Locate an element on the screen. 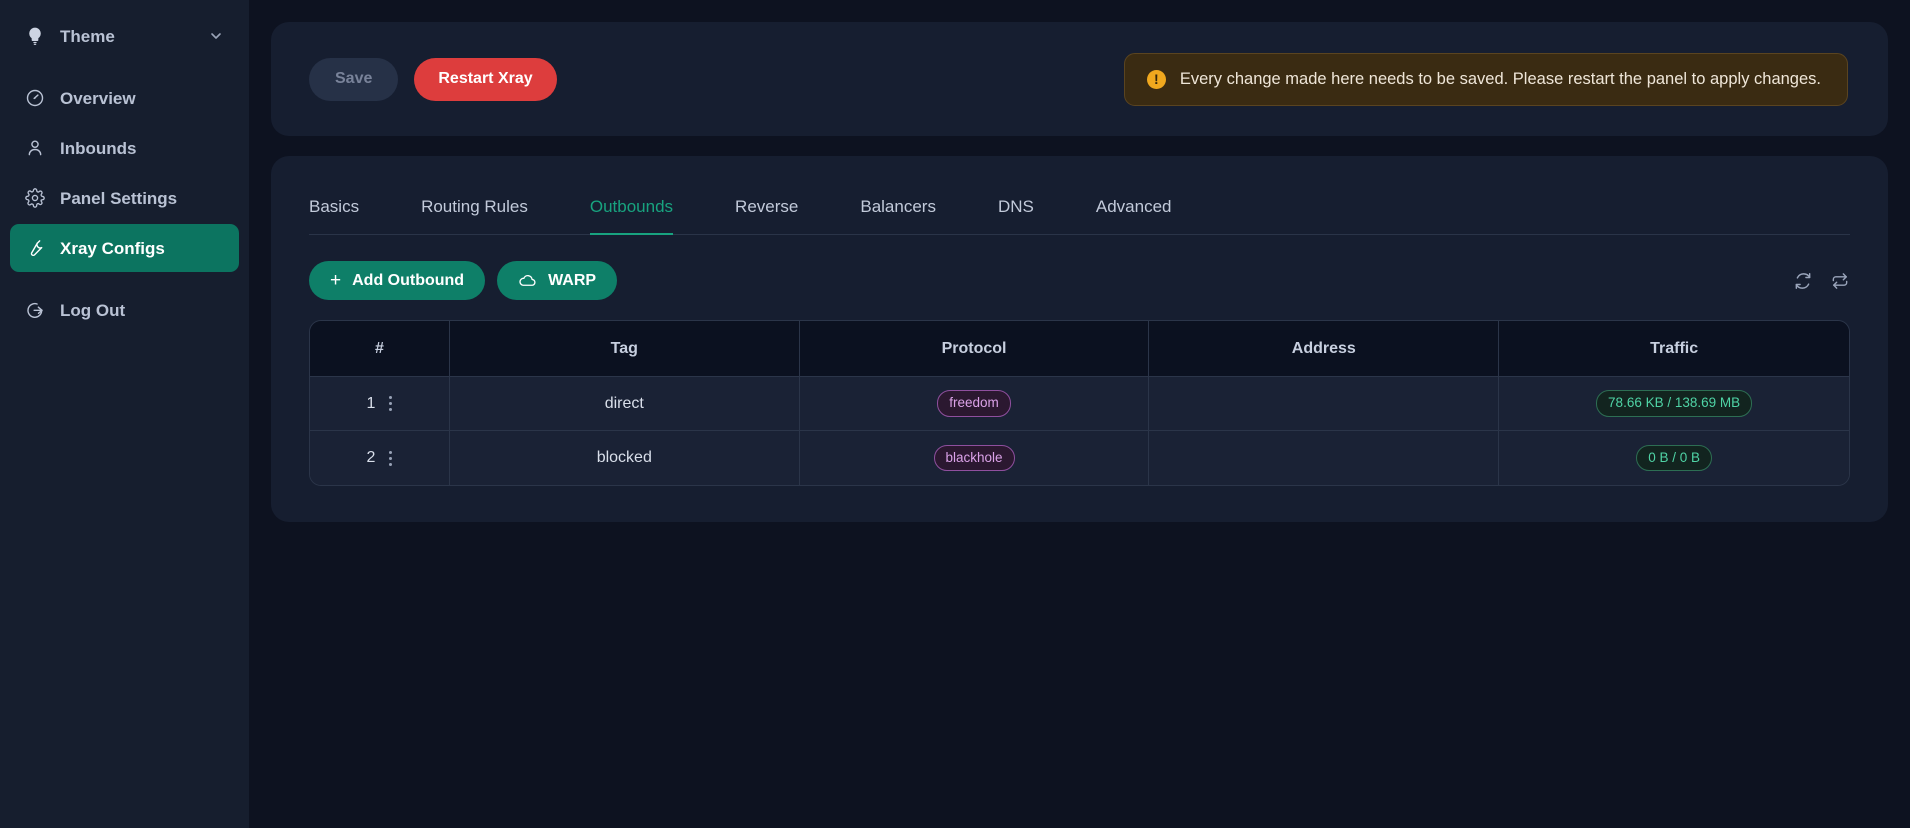  table-header-row: # Tag Protocol Address Traffic is located at coordinates (1079, 349).